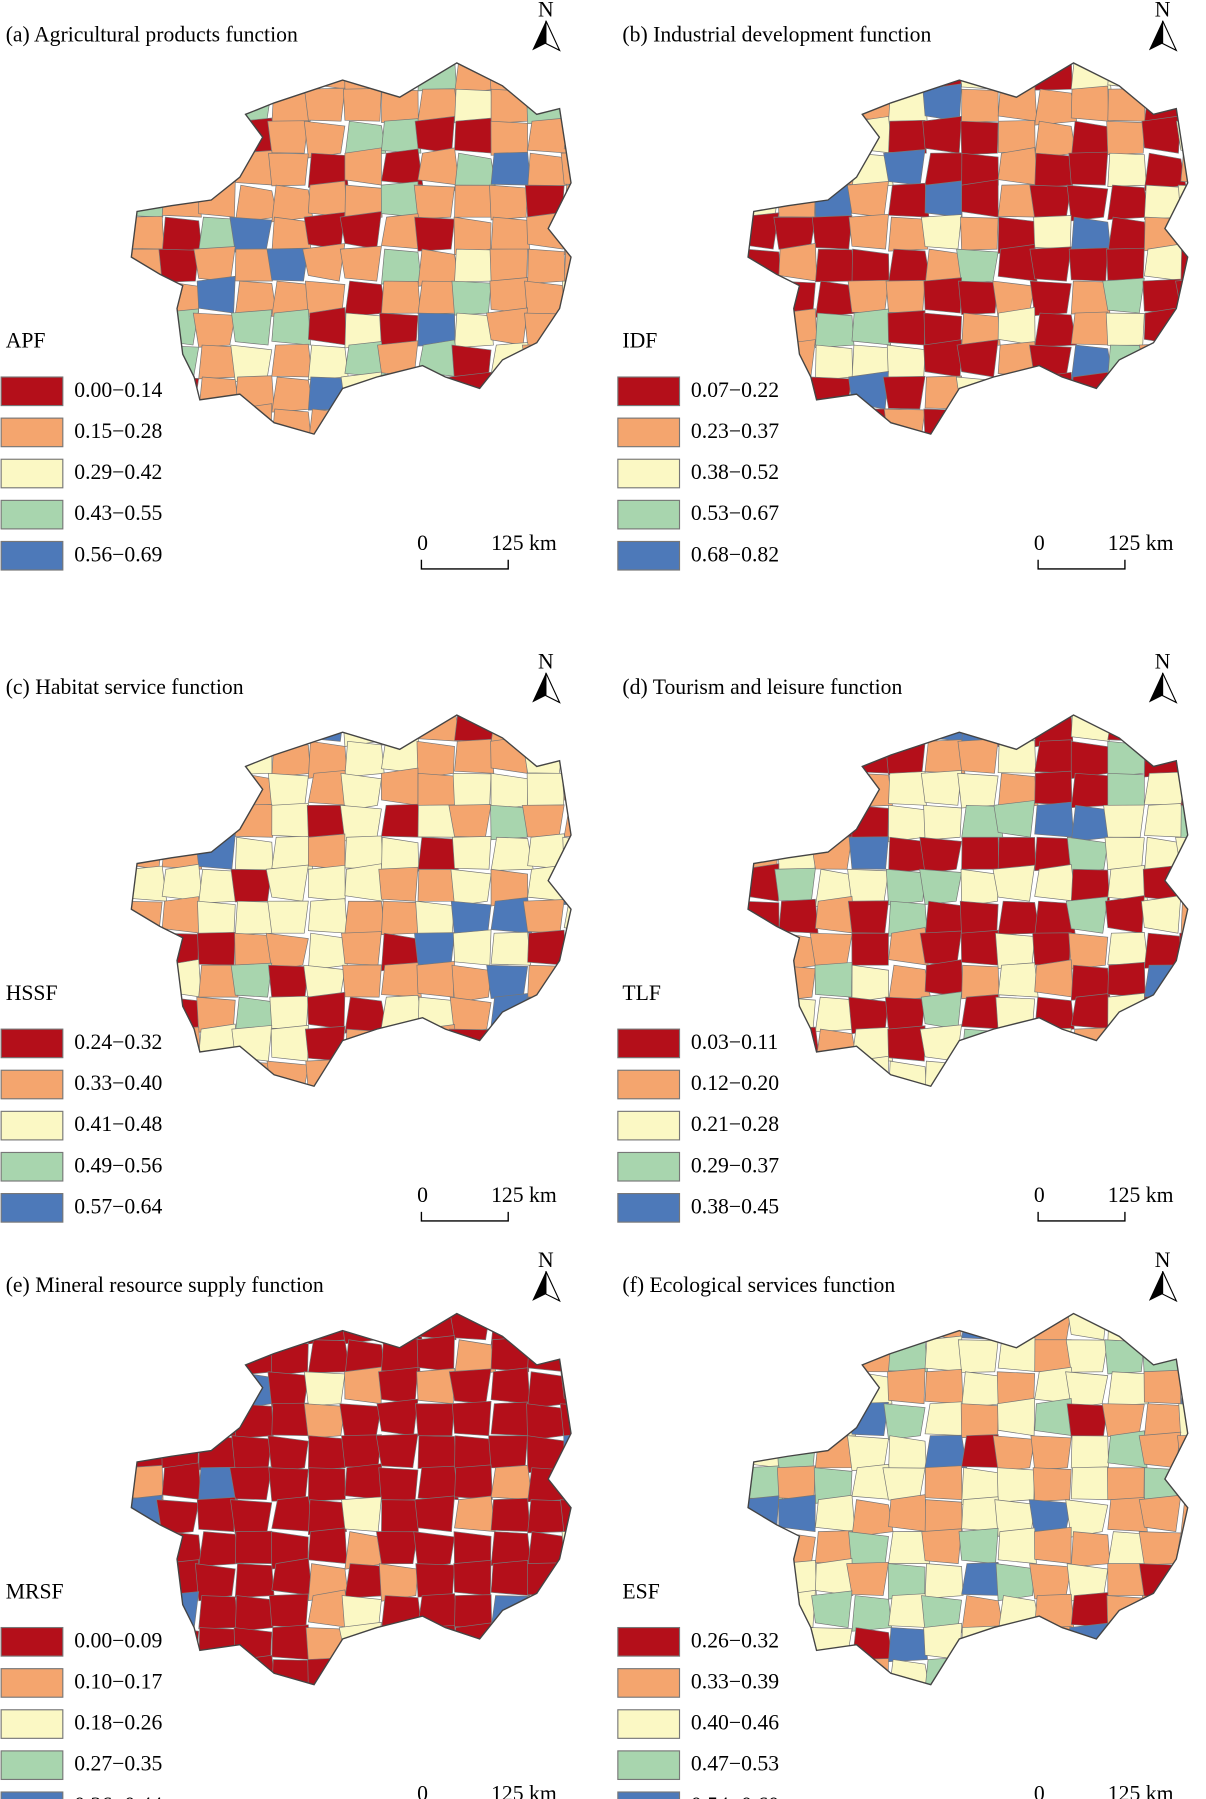  What do you see at coordinates (118, 1124) in the screenshot?
I see `legend-label: 0.41−0.48` at bounding box center [118, 1124].